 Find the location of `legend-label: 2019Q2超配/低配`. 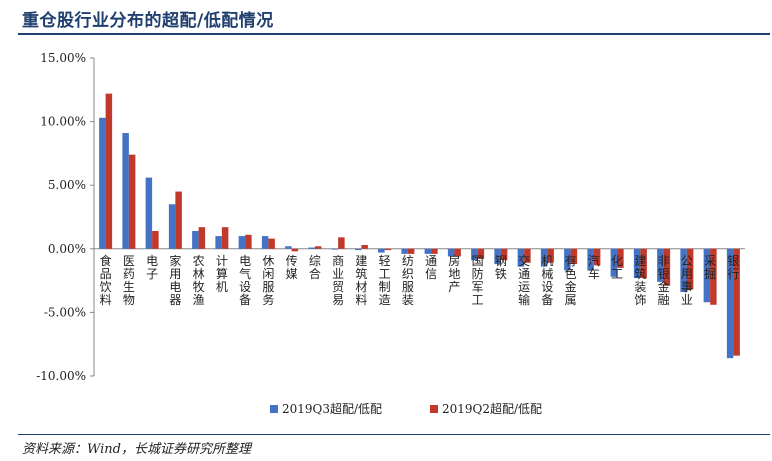

legend-label: 2019Q2超配/低配 is located at coordinates (492, 408).